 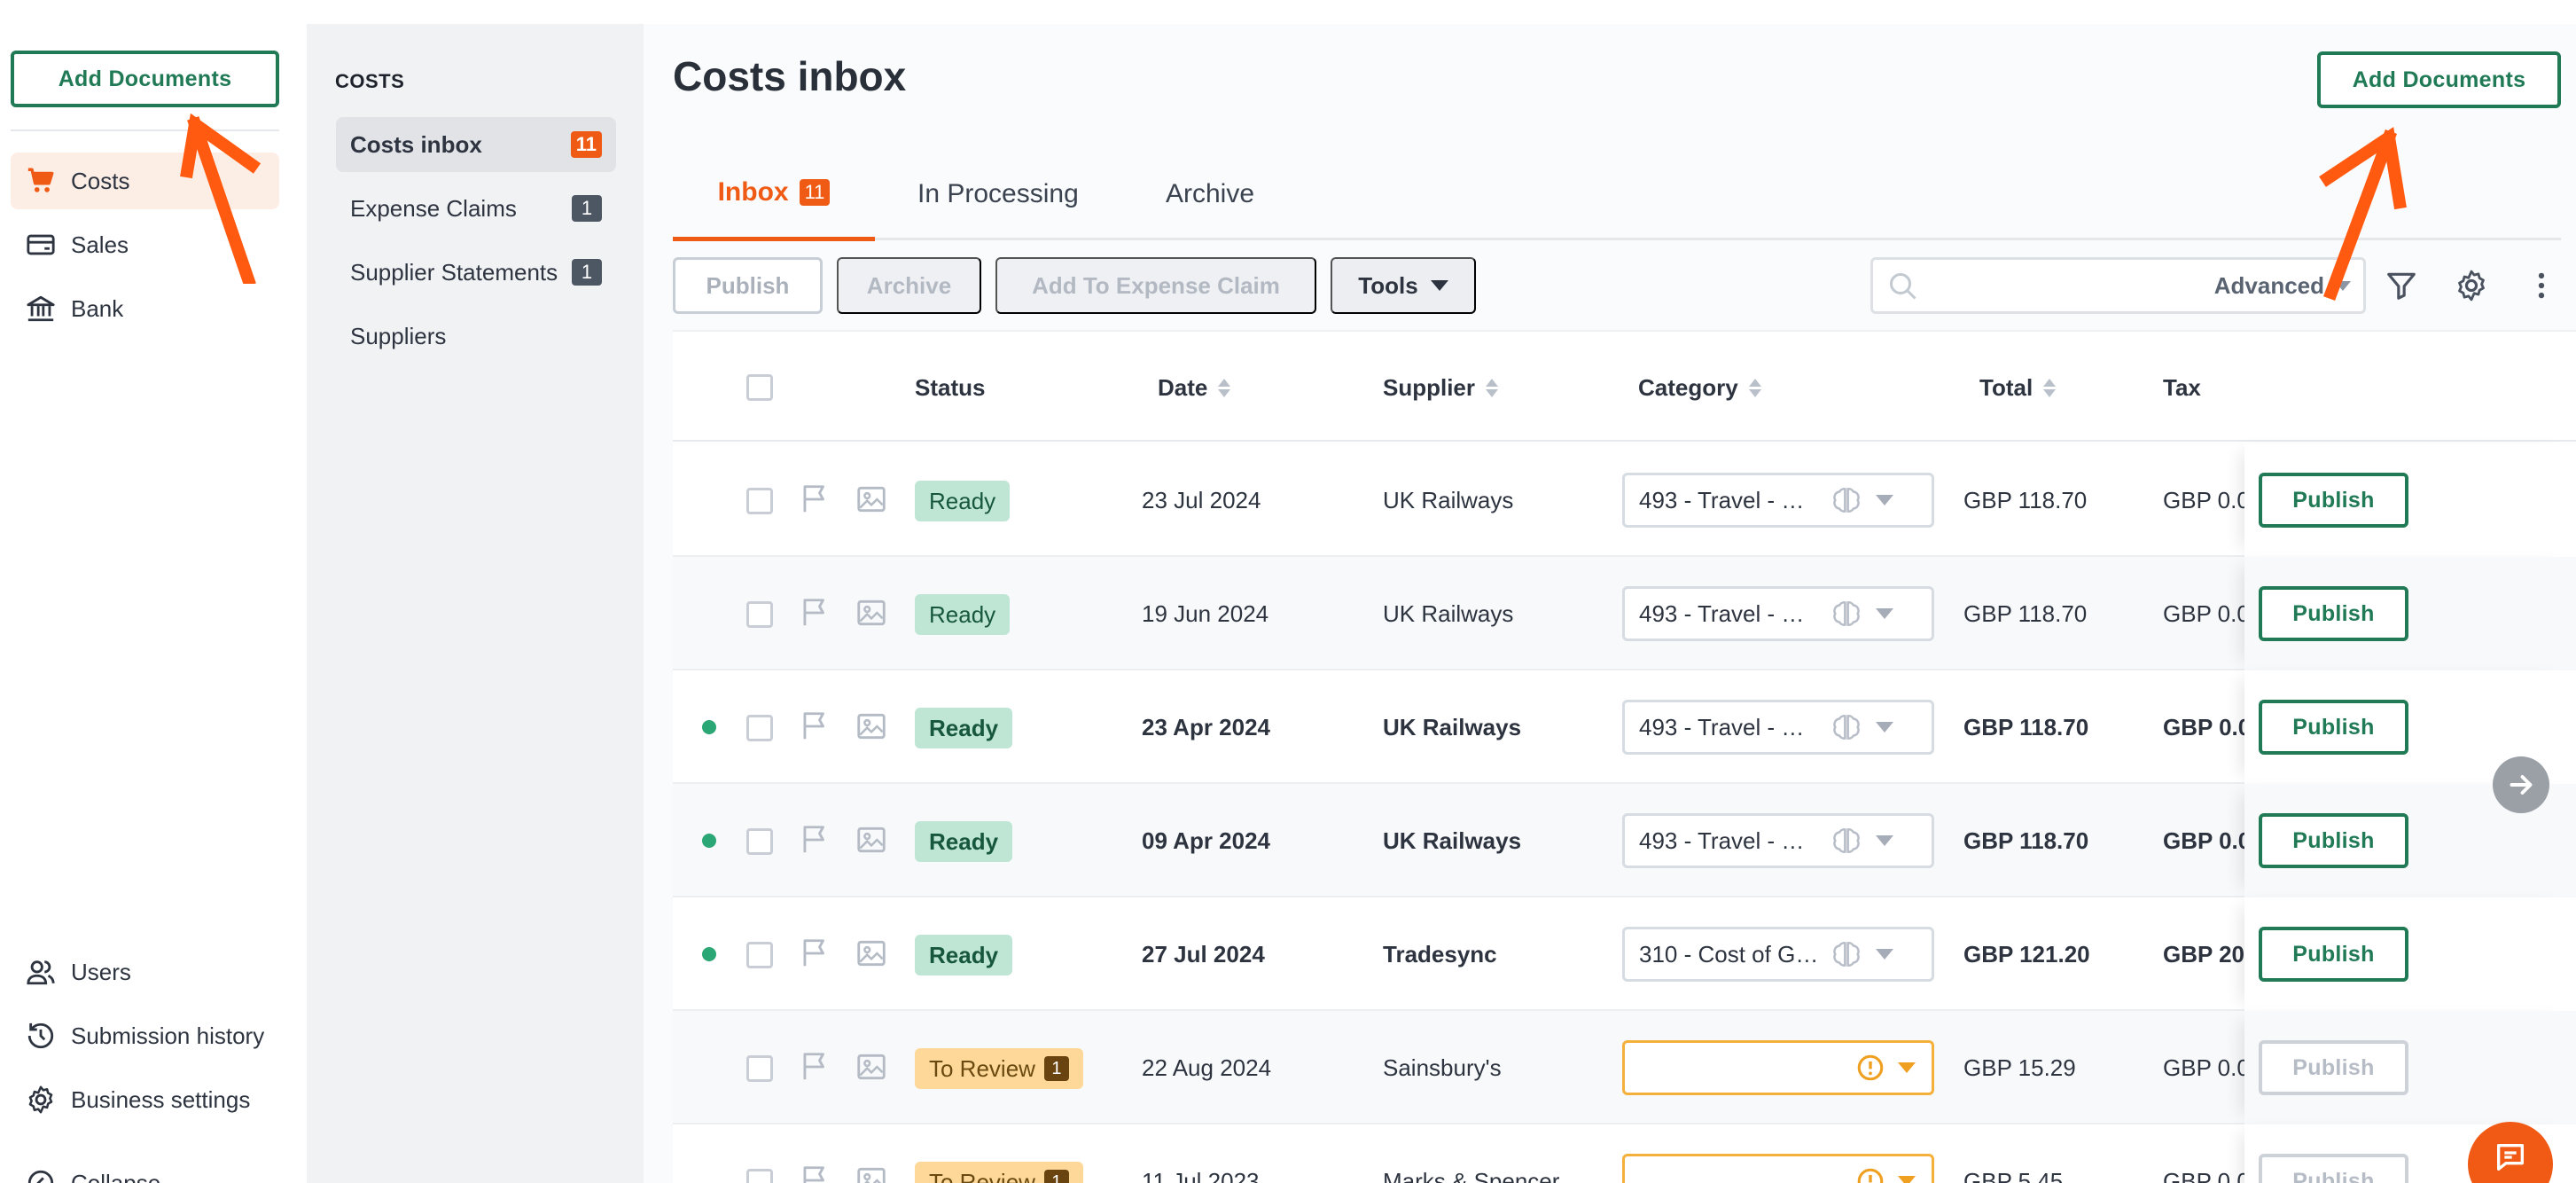 I want to click on nav-item-submission-history: Submission history, so click(x=152, y=1035).